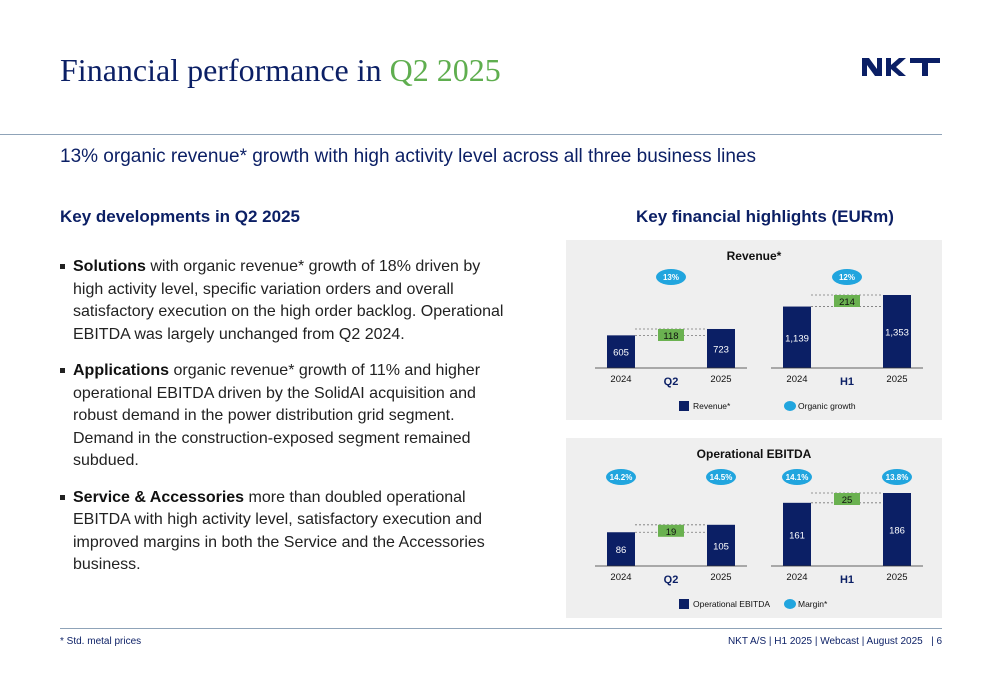  What do you see at coordinates (109, 266) in the screenshot?
I see `bullet-bold: Solutions` at bounding box center [109, 266].